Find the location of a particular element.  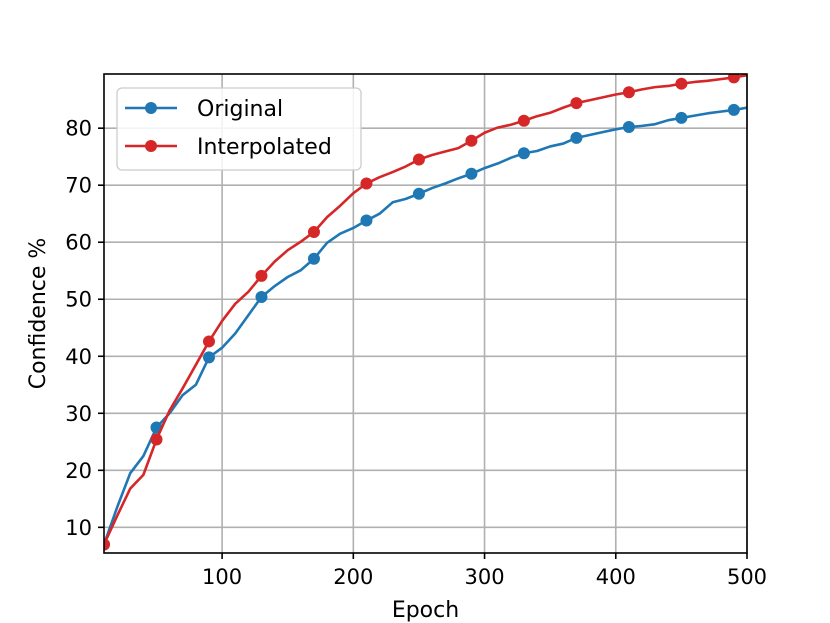

x-tick-label: 100 is located at coordinates (222, 577).